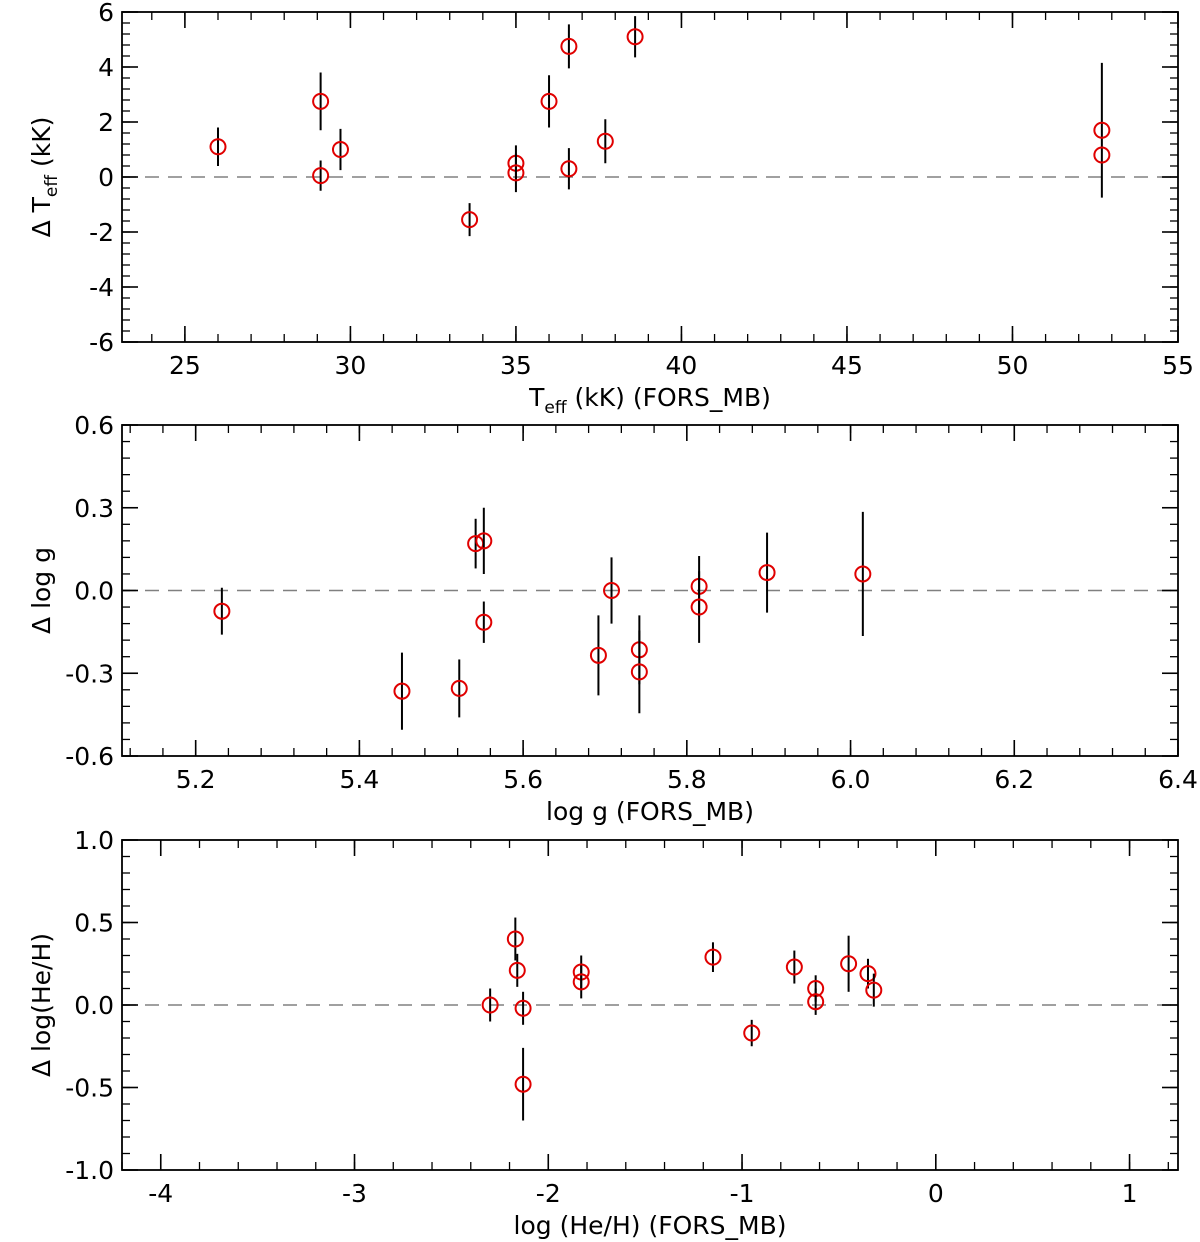  Describe the element at coordinates (94, 840) in the screenshot. I see `y-tick-label: 1.0` at that location.